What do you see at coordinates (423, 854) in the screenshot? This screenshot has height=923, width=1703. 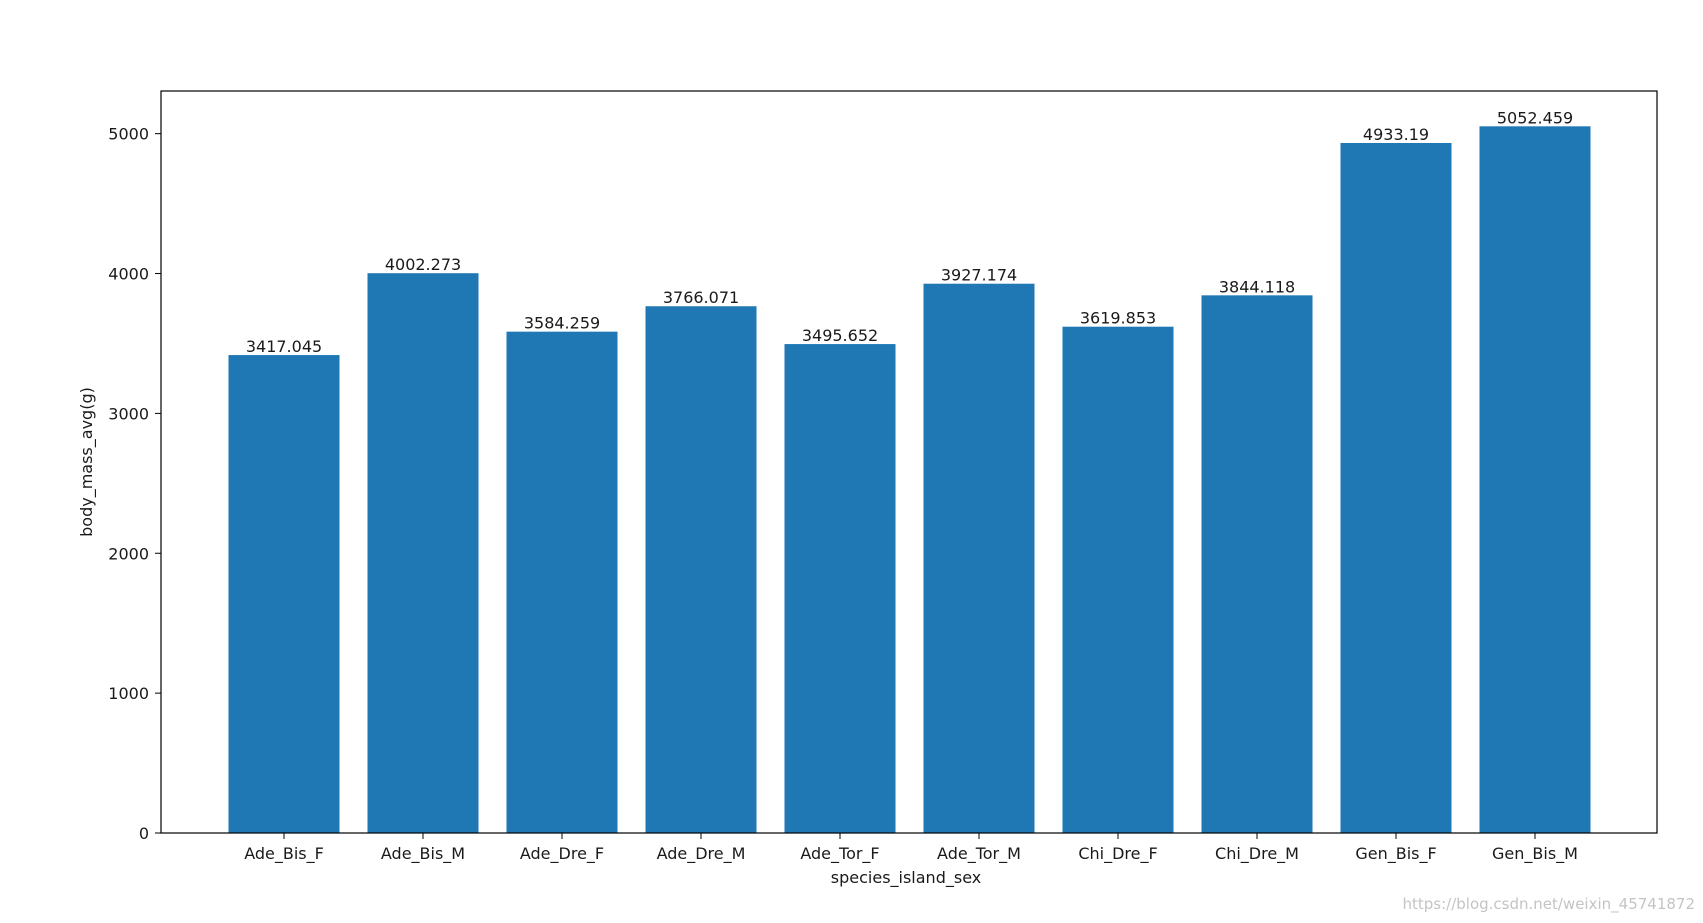 I see `x-tick-label: Ade_Bis_M` at bounding box center [423, 854].